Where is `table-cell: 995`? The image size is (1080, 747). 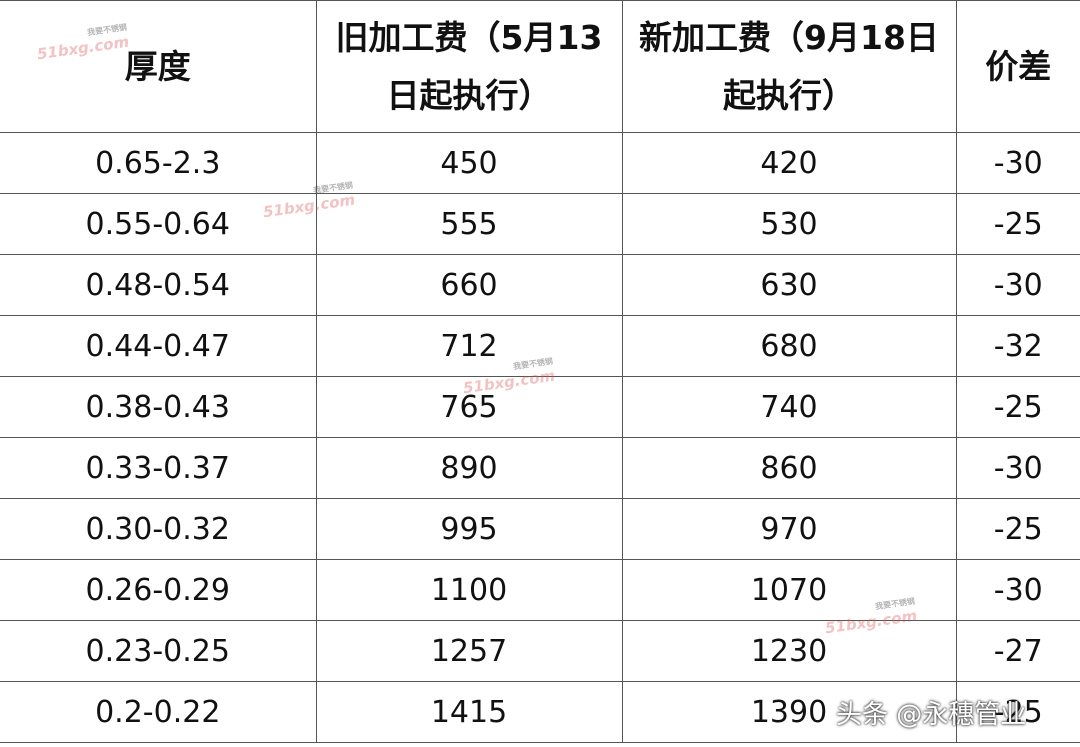
table-cell: 995 is located at coordinates (469, 529).